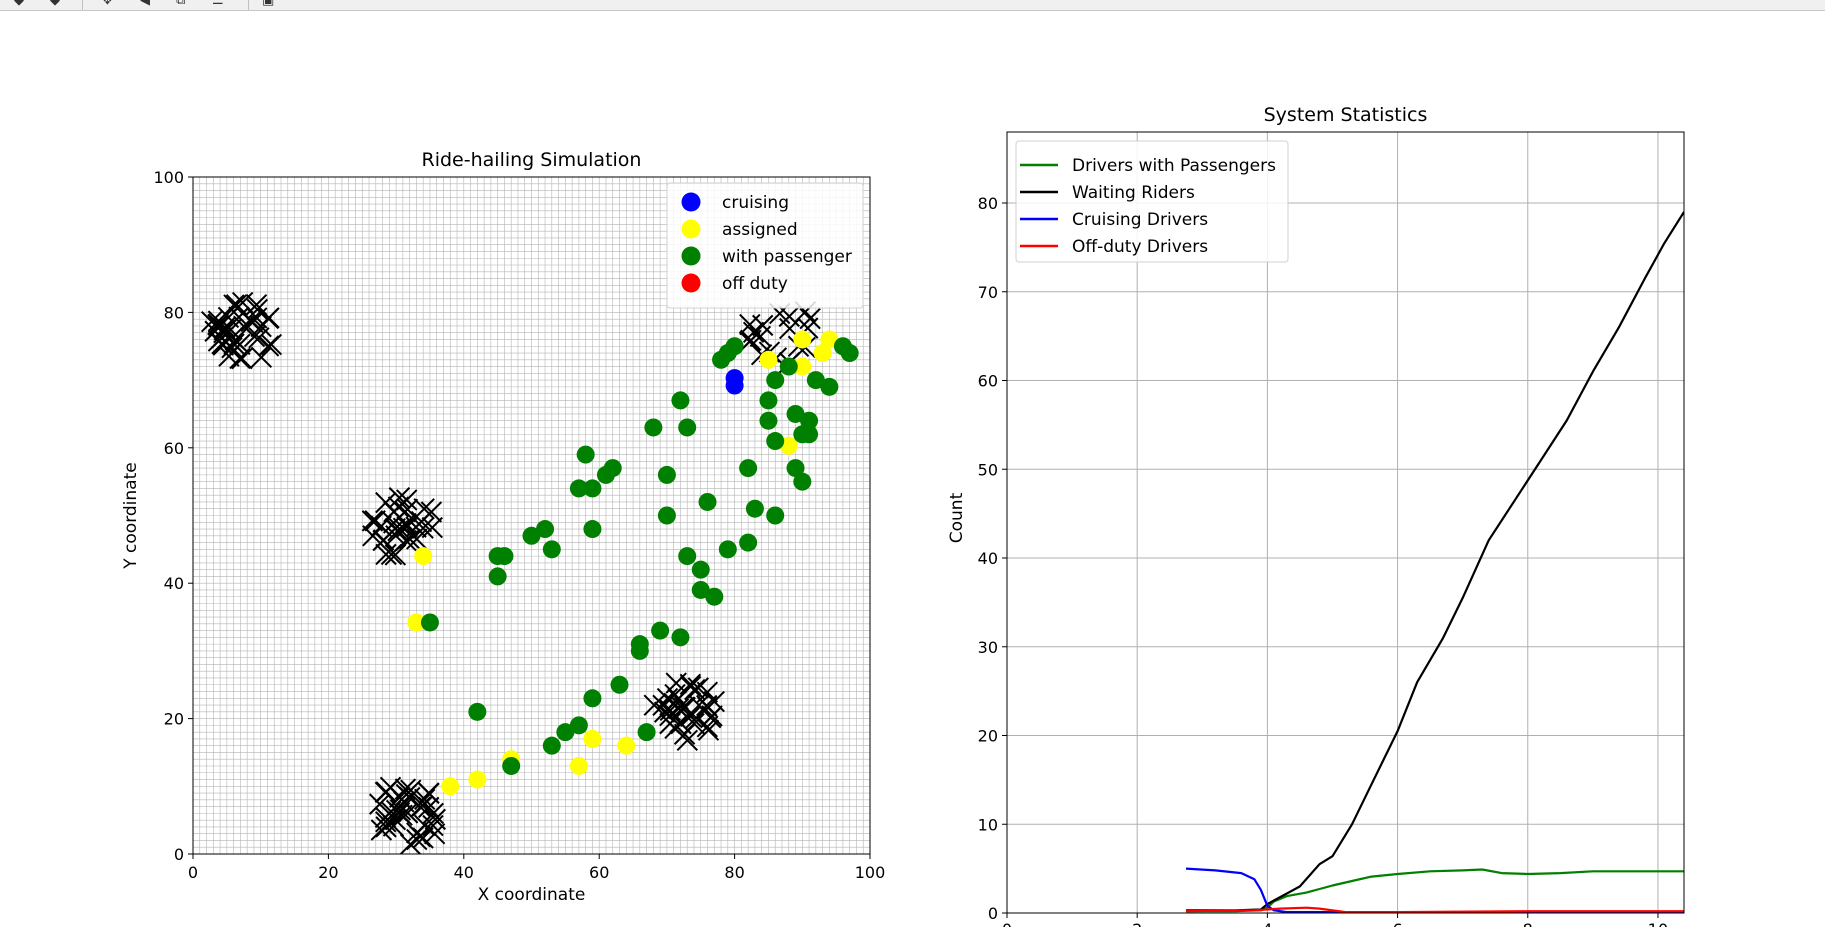  I want to click on forward-icon: ◆, so click(55, 4).